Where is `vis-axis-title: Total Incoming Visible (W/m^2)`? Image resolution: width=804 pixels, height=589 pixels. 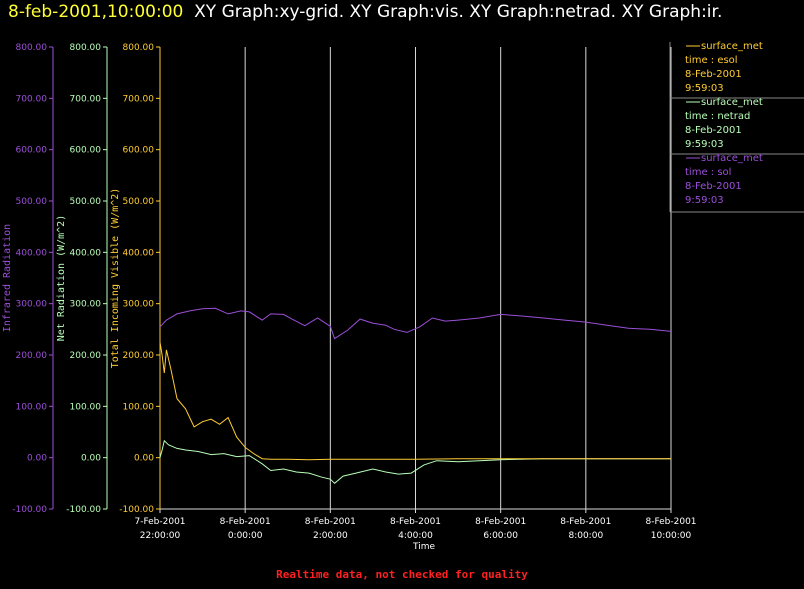
vis-axis-title: Total Incoming Visible (W/m^2) is located at coordinates (115, 278).